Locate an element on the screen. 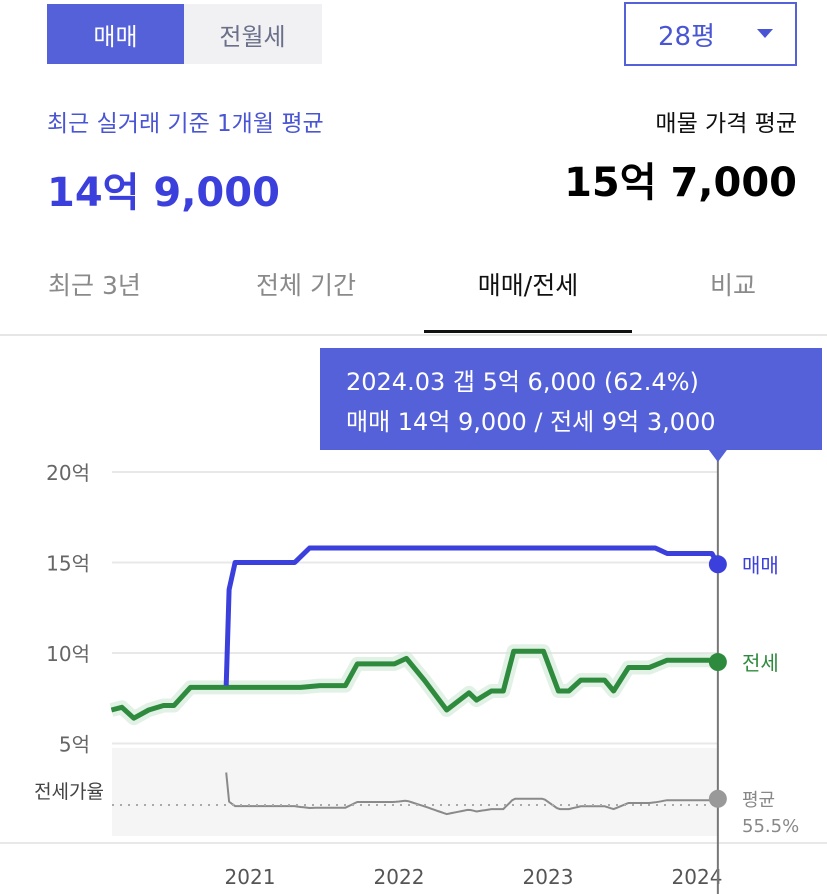 Image resolution: width=827 pixels, height=894 pixels. toggle-sale: 매매 is located at coordinates (115, 34).